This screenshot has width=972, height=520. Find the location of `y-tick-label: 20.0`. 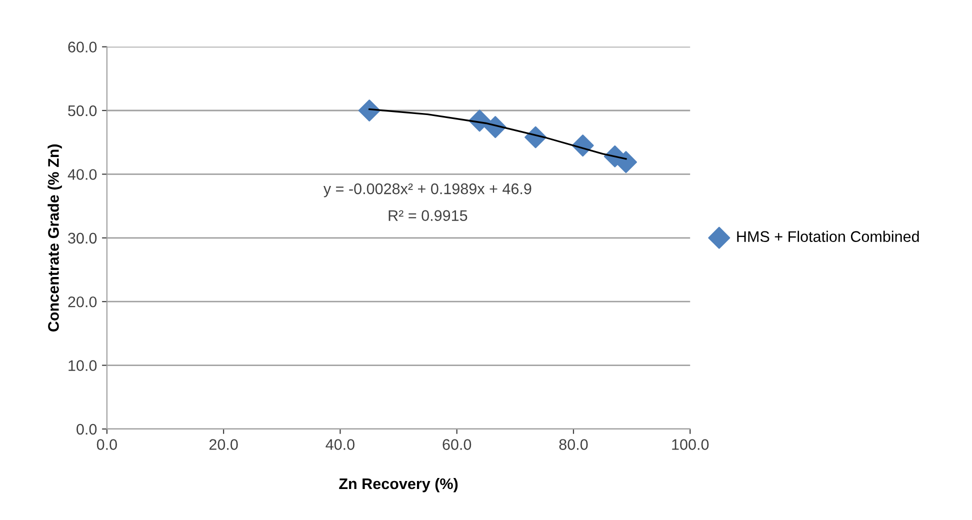

y-tick-label: 20.0 is located at coordinates (82, 302).